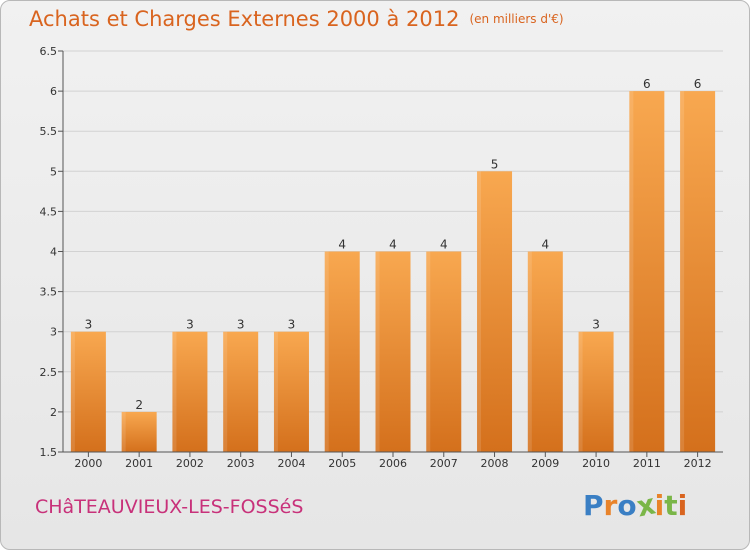 Image resolution: width=750 pixels, height=550 pixels. I want to click on unit-label: (en milliers d'€), so click(516, 19).